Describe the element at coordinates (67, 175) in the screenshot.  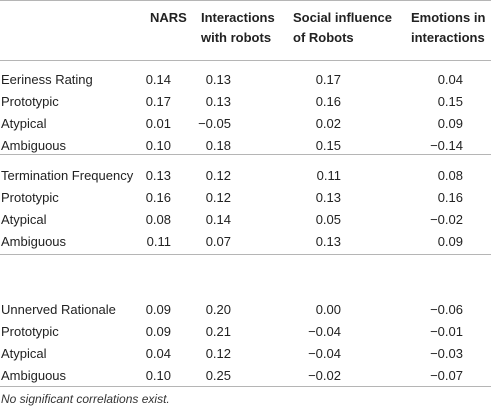
I see `row-label: Termination Frequency` at that location.